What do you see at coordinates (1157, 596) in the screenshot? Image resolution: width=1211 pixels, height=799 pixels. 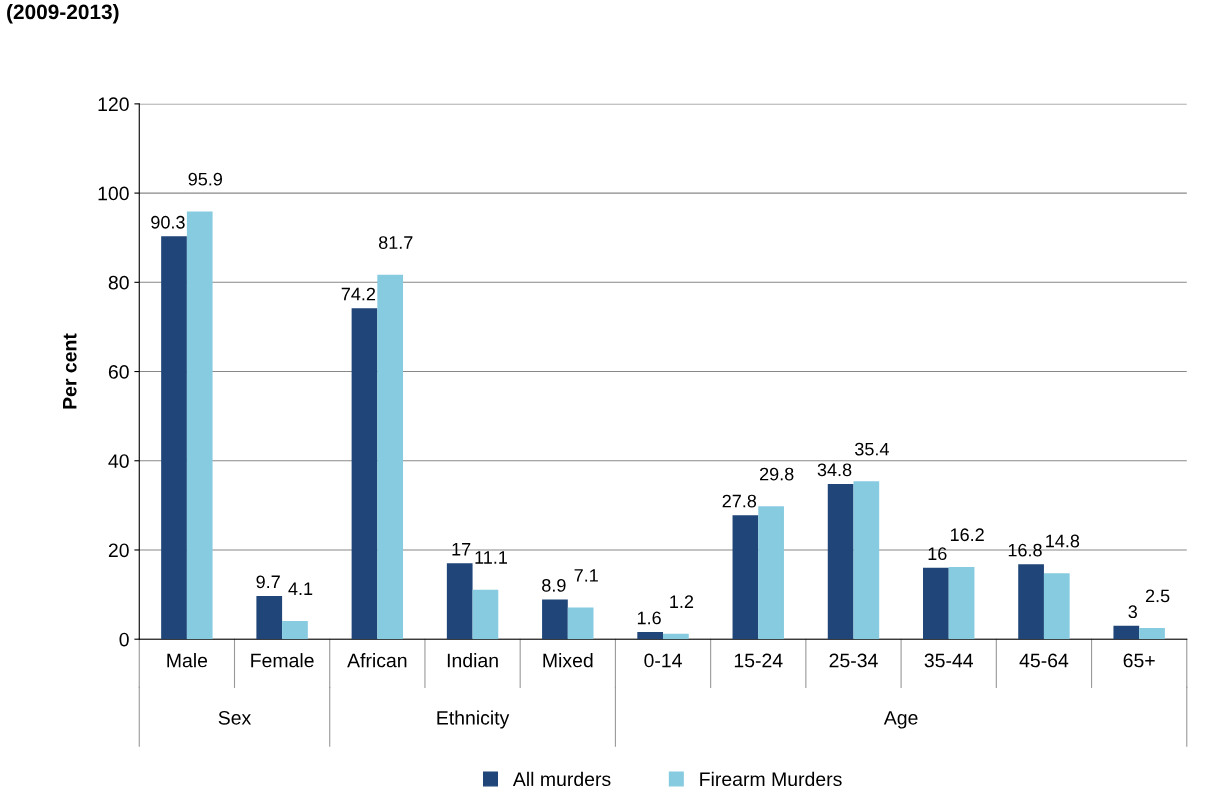 I see `data-label: 2.5` at bounding box center [1157, 596].